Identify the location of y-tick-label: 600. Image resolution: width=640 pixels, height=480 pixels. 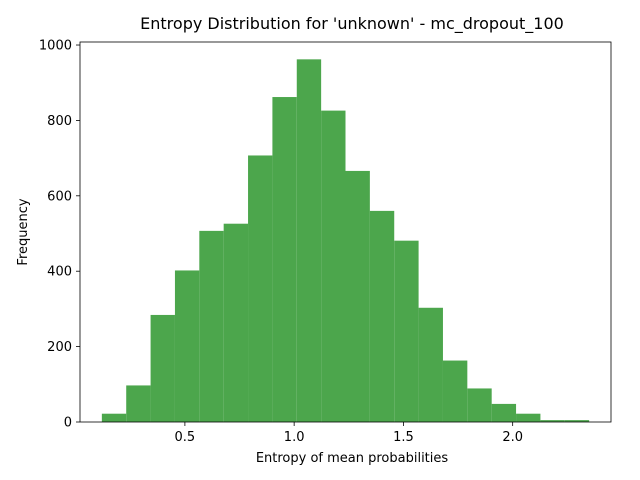
(59, 196).